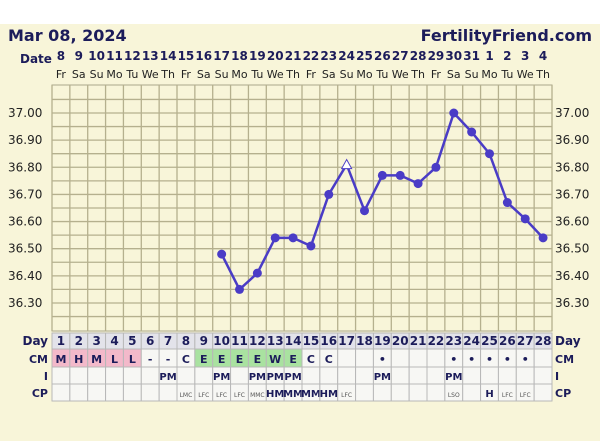  I want to click on y-tick-right: 36.70, so click(572, 194).